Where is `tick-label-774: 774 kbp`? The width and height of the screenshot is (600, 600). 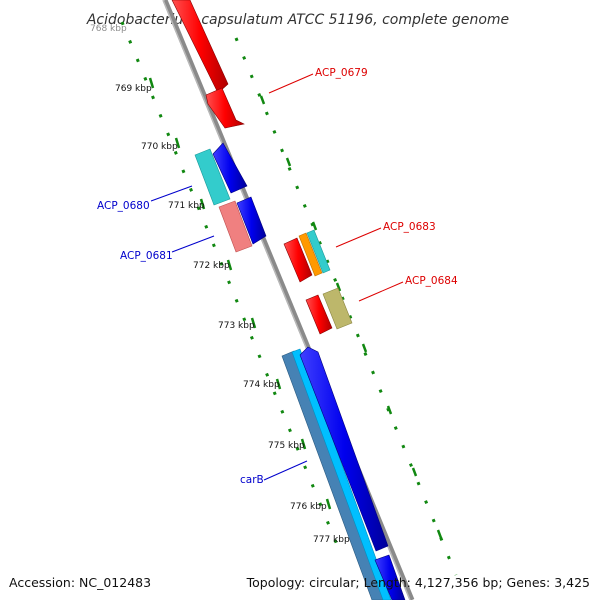
tick-label-774: 774 kbp is located at coordinates (261, 385).